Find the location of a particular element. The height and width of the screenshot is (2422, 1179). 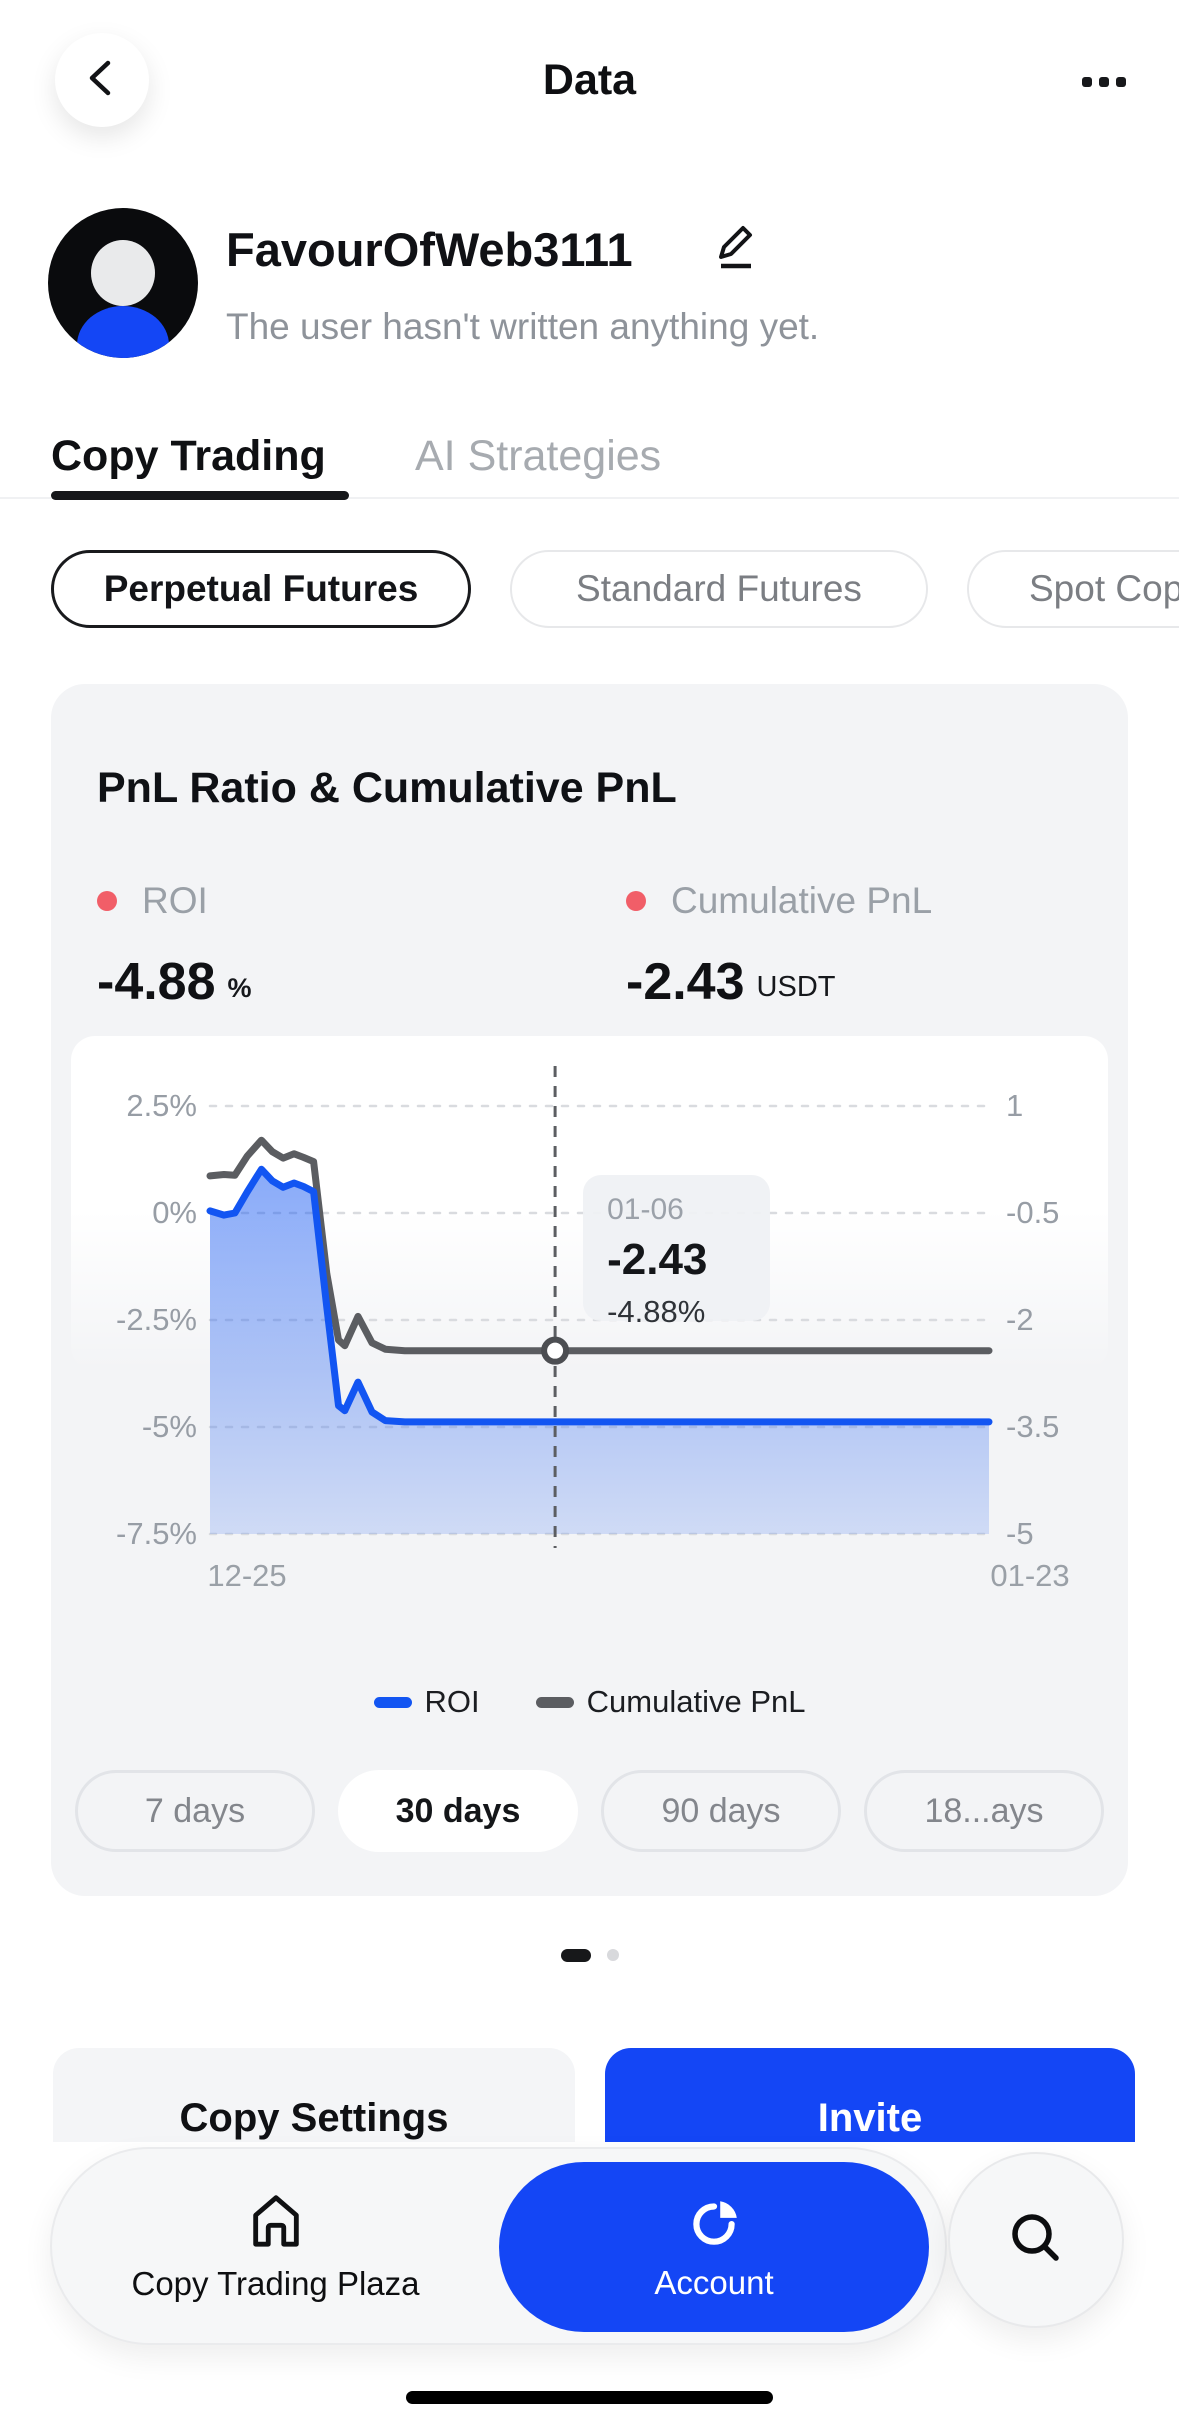

roi-unit: % is located at coordinates (239, 988).